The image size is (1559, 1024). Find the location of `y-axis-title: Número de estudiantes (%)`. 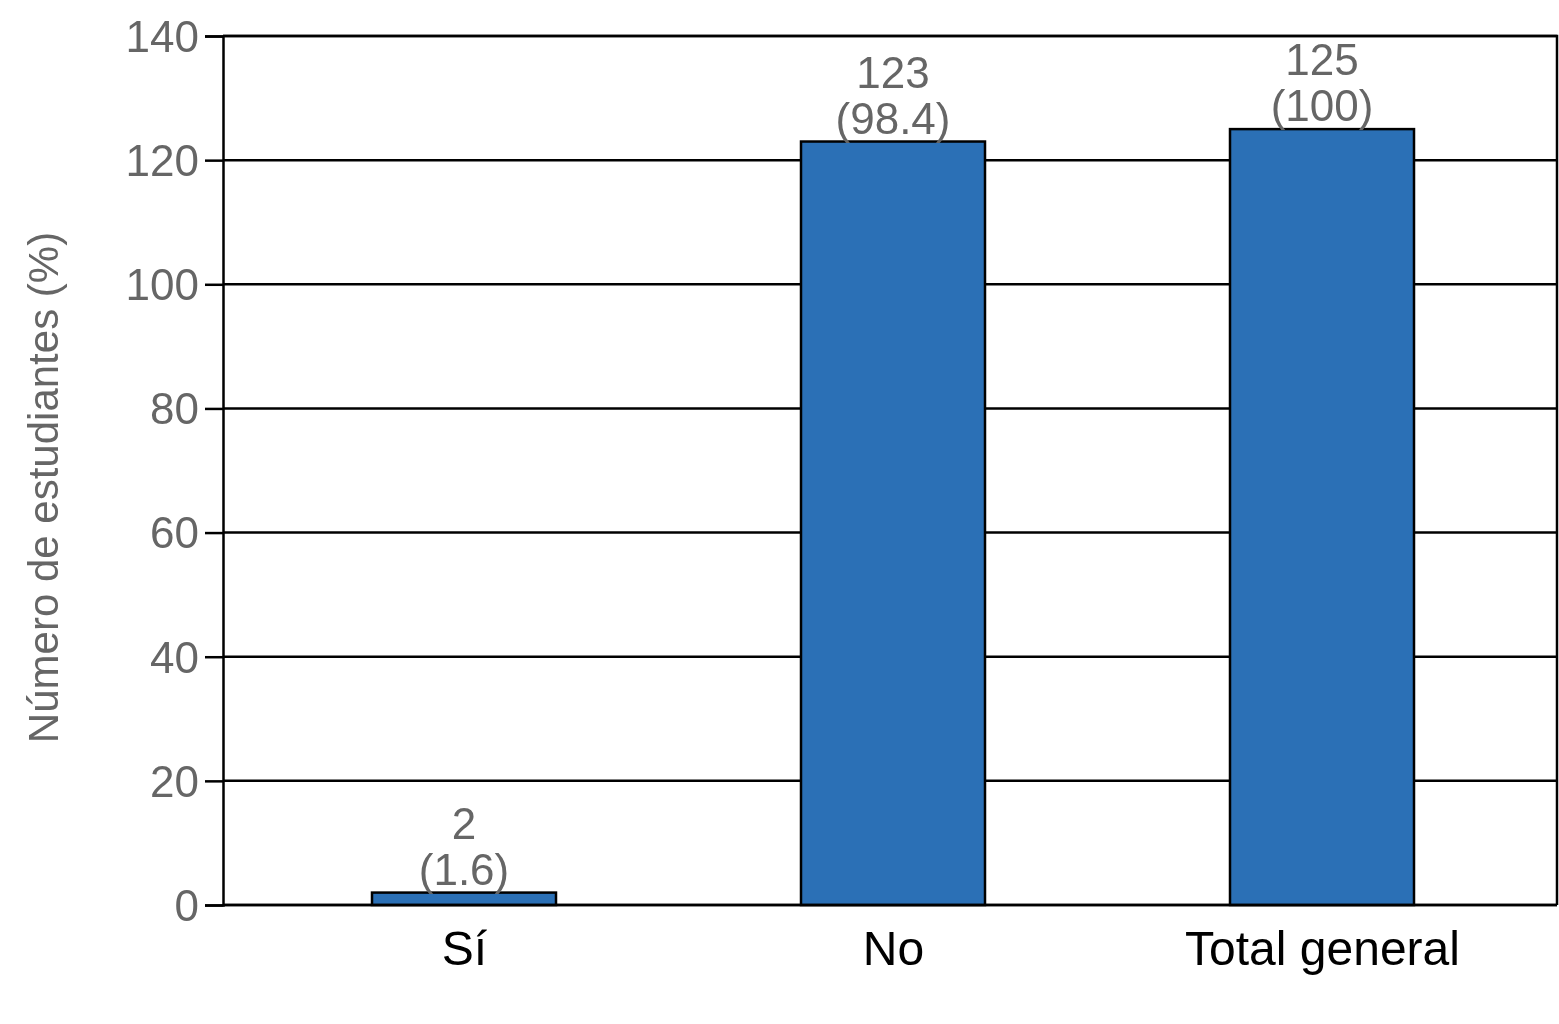

y-axis-title: Número de estudiantes (%) is located at coordinates (43, 487).